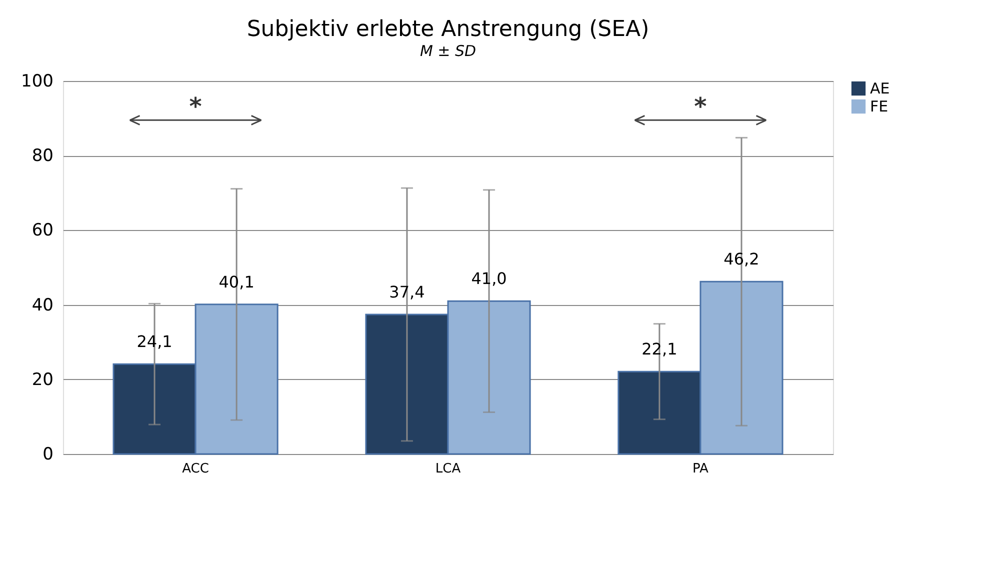 The image size is (981, 572). What do you see at coordinates (37, 82) in the screenshot?
I see `y-tick-label: 100` at bounding box center [37, 82].